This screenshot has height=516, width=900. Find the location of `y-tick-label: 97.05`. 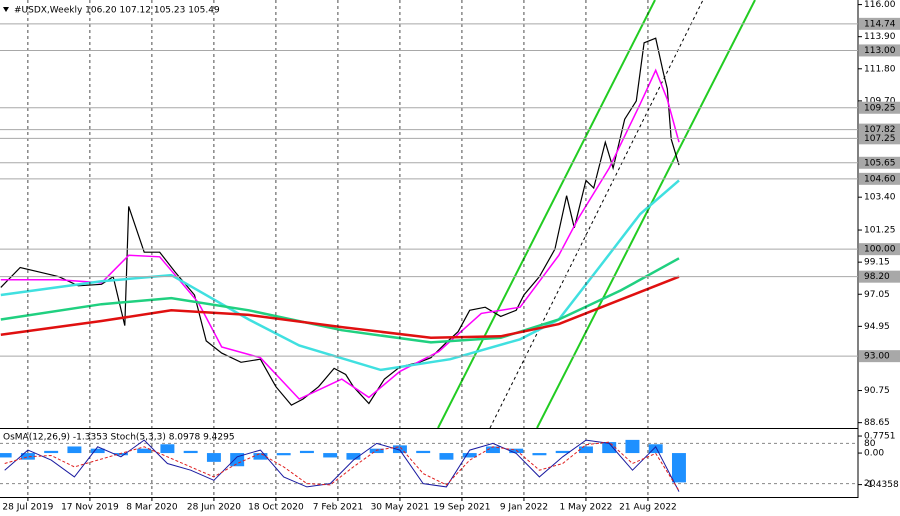

y-tick-label: 97.05 is located at coordinates (877, 295).